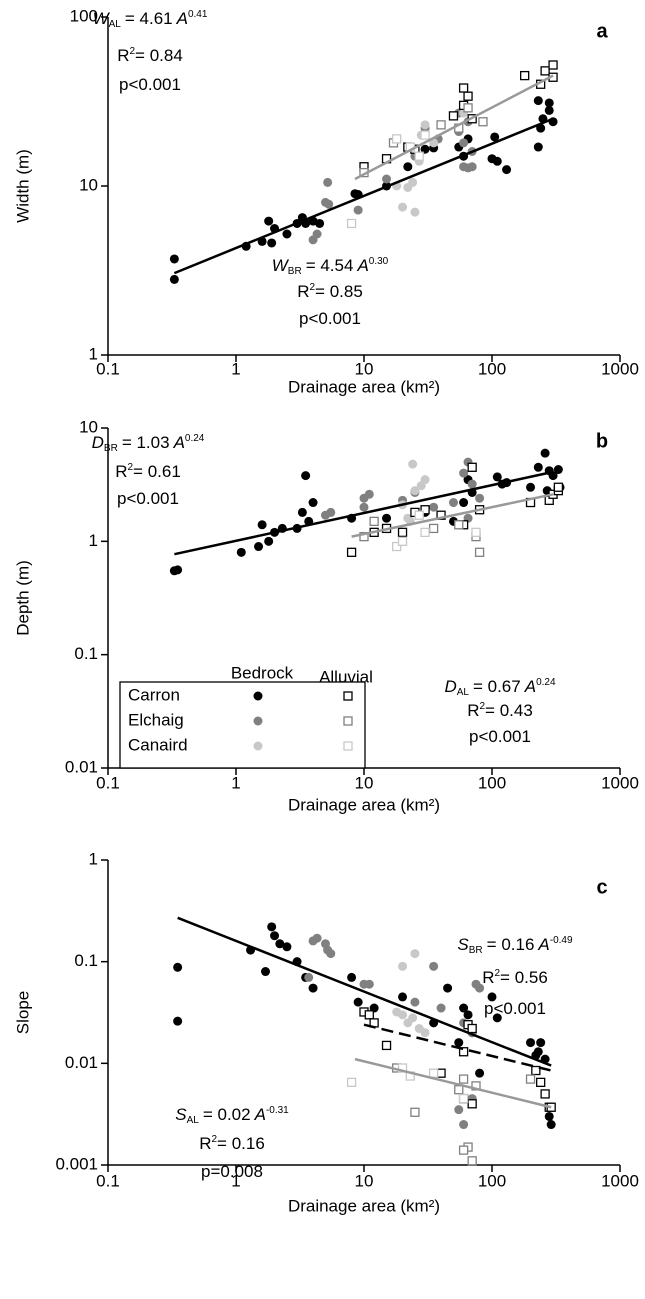 The width and height of the screenshot is (645, 1299). Describe the element at coordinates (346, 676) in the screenshot. I see `legend-header: Alluvial` at that location.